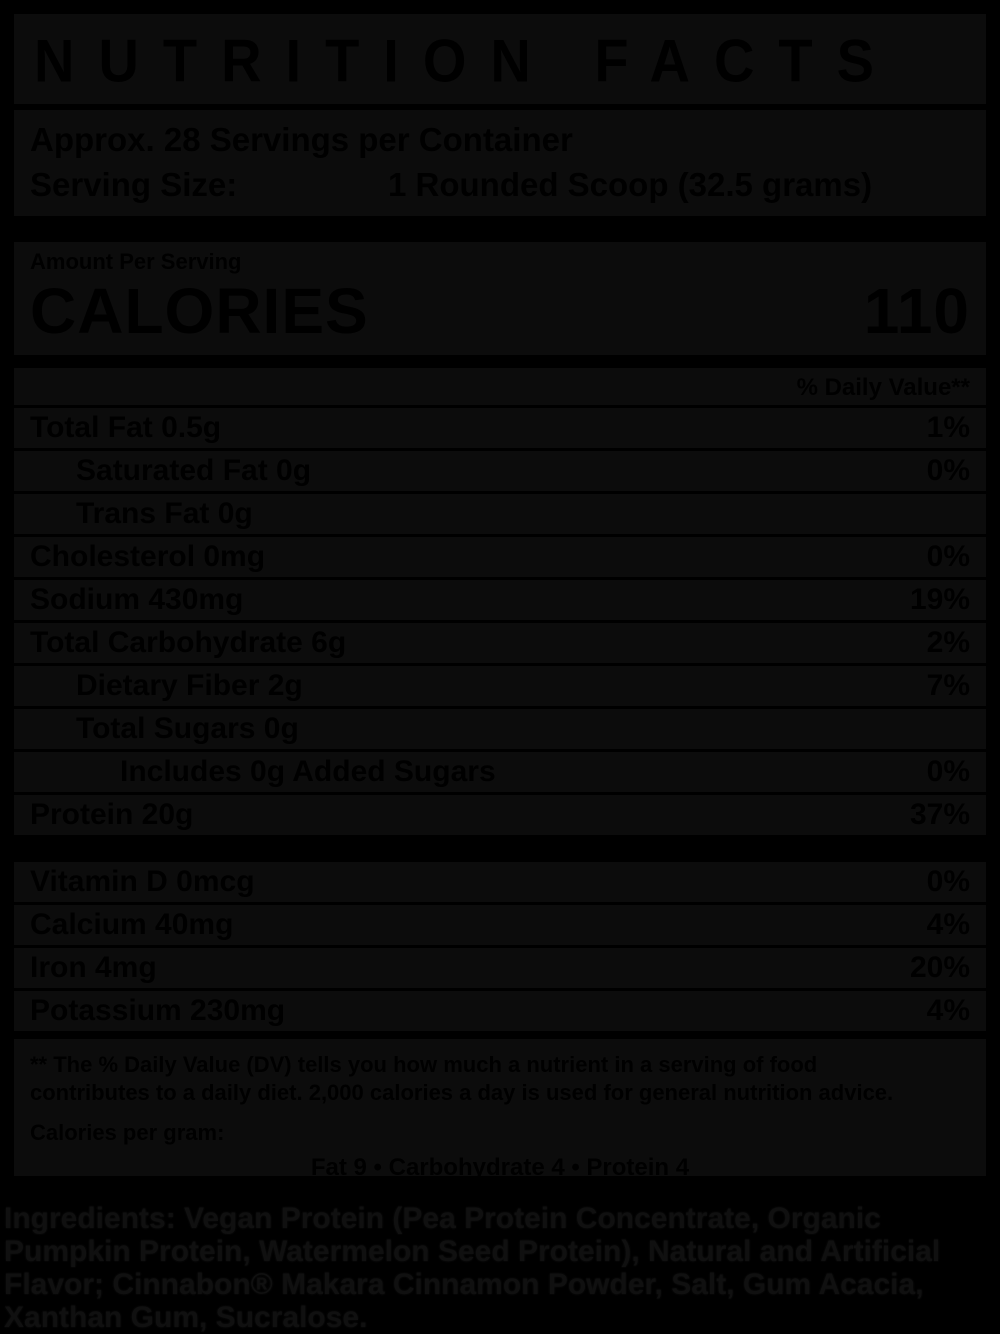  What do you see at coordinates (148, 556) in the screenshot?
I see `nutrient-name: Cholesterol 0mg` at bounding box center [148, 556].